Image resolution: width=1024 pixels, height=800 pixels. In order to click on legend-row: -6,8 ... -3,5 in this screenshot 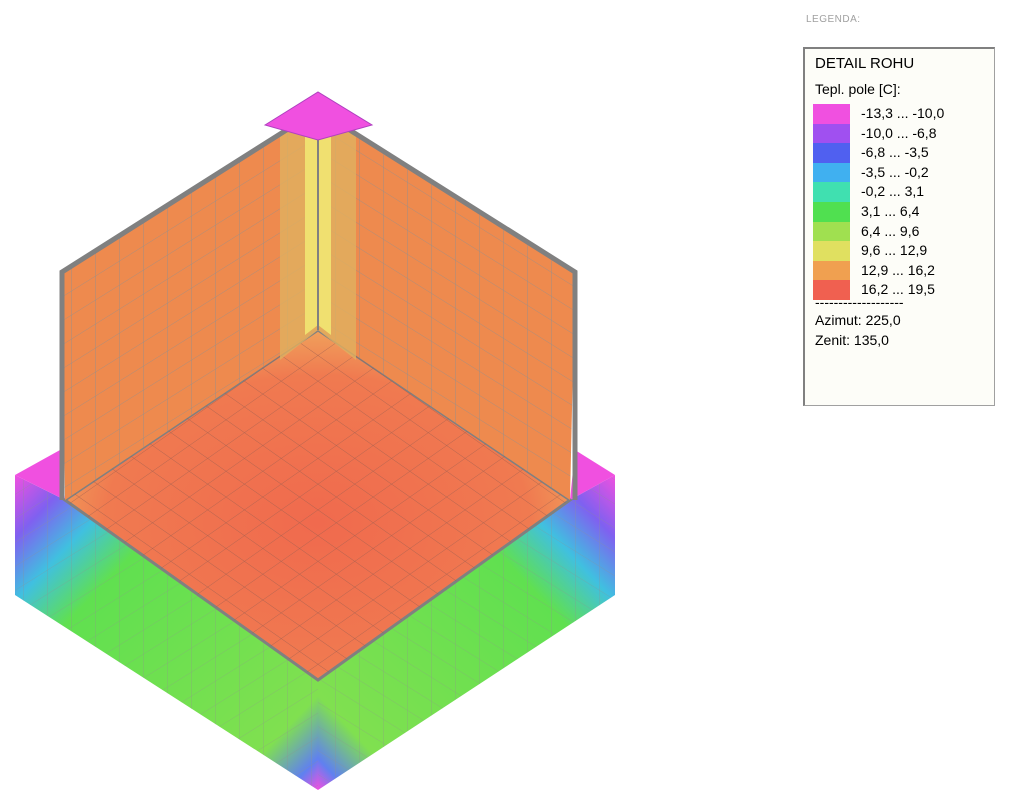, I will do `click(900, 153)`.